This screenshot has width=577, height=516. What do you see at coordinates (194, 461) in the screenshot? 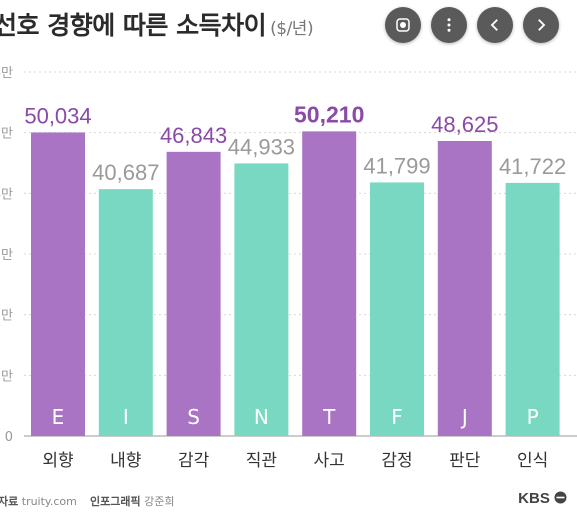
I see `x-tick-label: 감각` at bounding box center [194, 461].